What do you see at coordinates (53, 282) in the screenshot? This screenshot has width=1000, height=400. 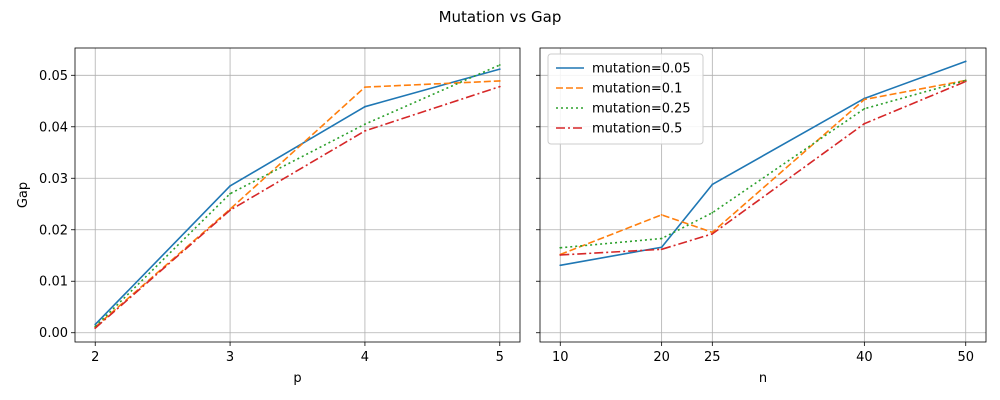 I see `y-tick-label: 0.01` at bounding box center [53, 282].